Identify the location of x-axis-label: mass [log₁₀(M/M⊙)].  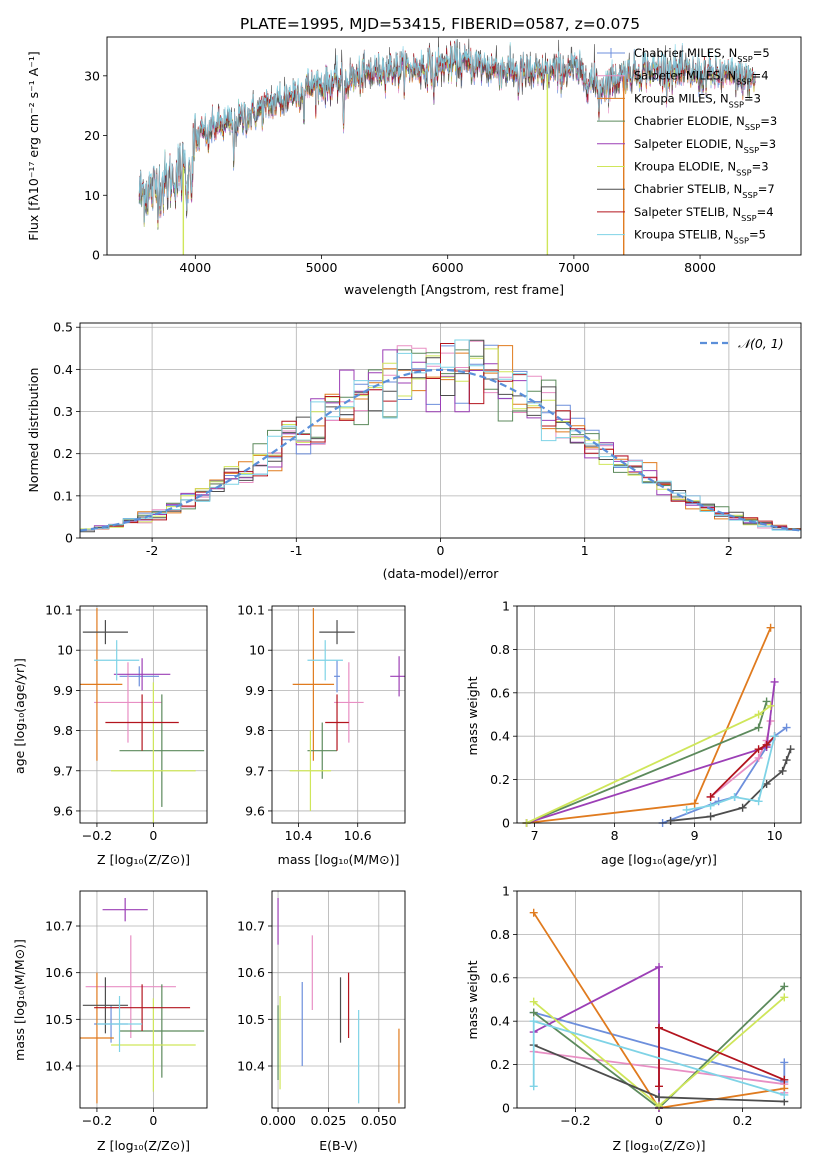
(339, 859).